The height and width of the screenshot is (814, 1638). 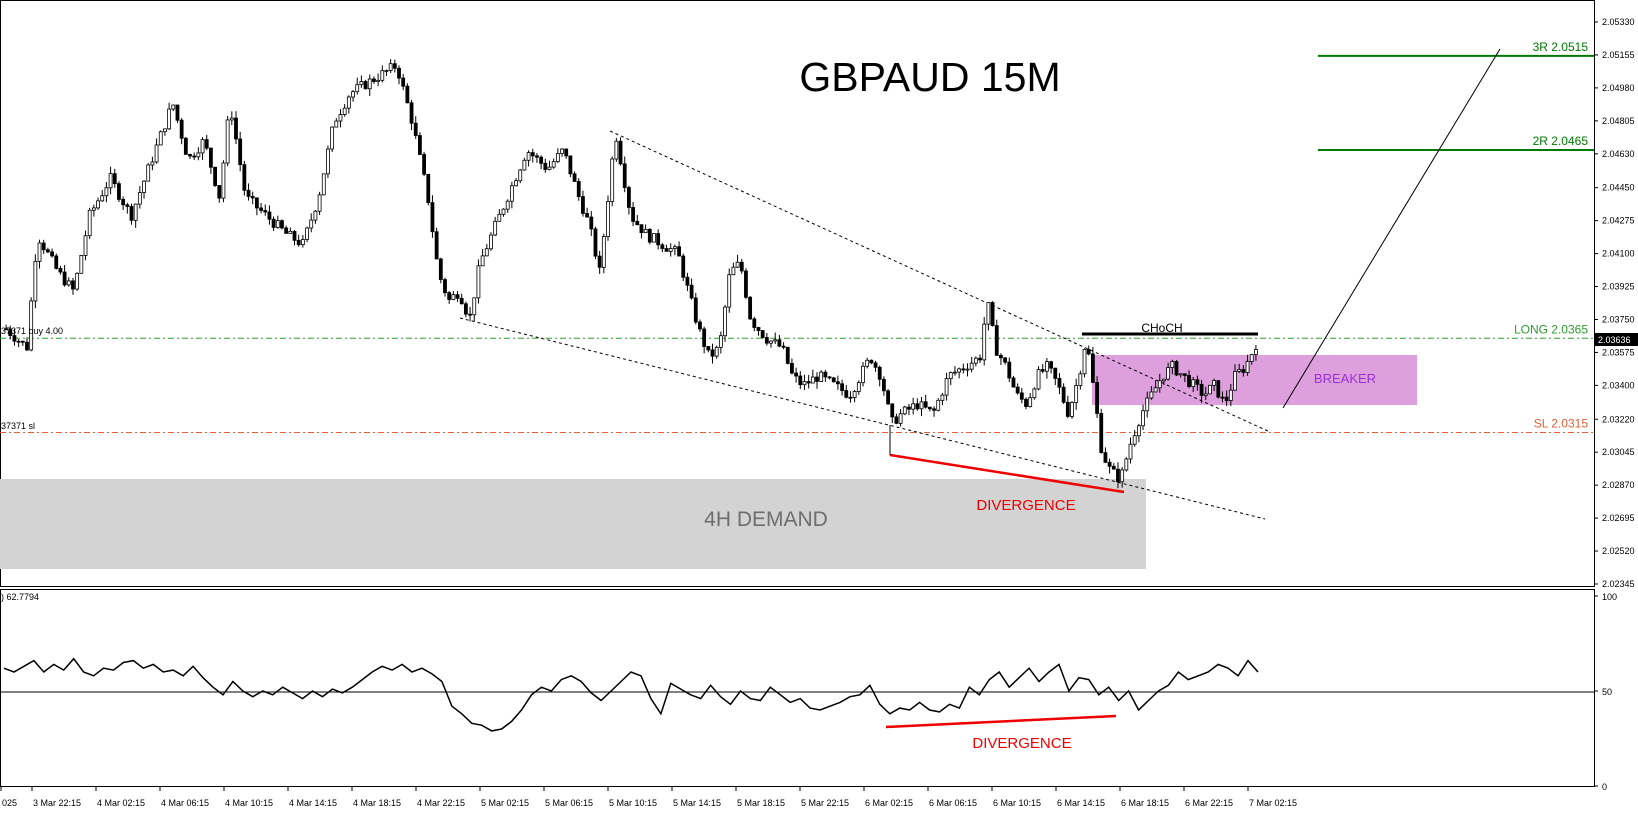 What do you see at coordinates (1605, 692) in the screenshot?
I see `rsi-axis: 100 50 0` at bounding box center [1605, 692].